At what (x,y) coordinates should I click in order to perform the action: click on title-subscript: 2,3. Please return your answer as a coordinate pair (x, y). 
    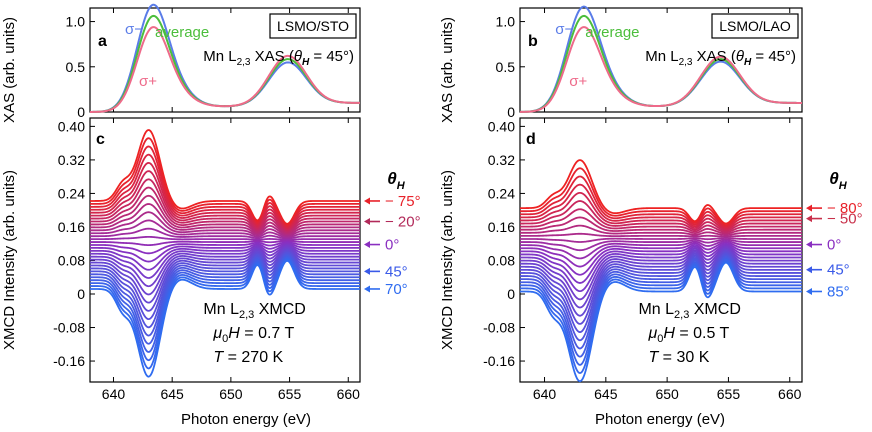
    Looking at the image, I should click on (686, 62).